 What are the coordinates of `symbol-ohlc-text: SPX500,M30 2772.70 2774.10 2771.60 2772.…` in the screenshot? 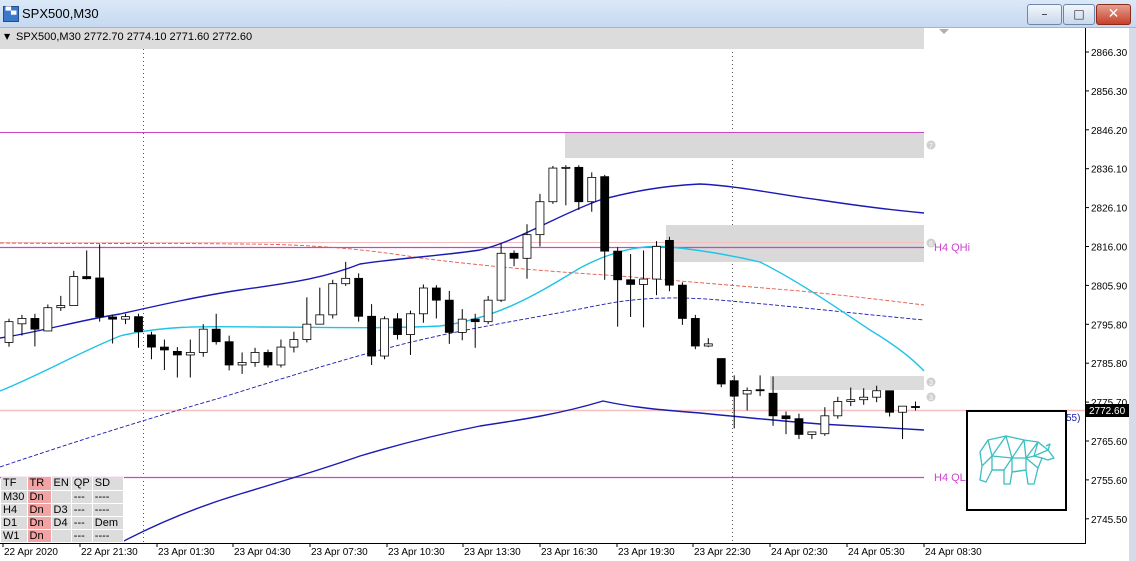 It's located at (134, 37).